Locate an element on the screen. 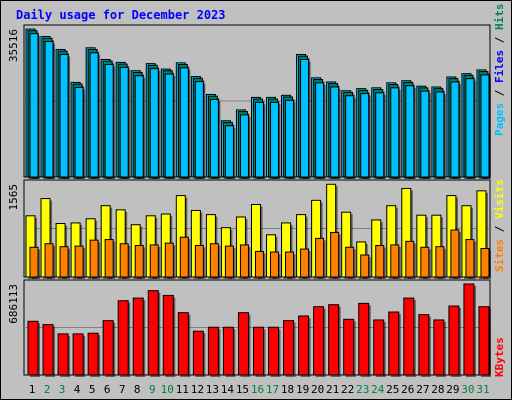 This screenshot has width=512, height=400. day-label: 13 is located at coordinates (212, 389).